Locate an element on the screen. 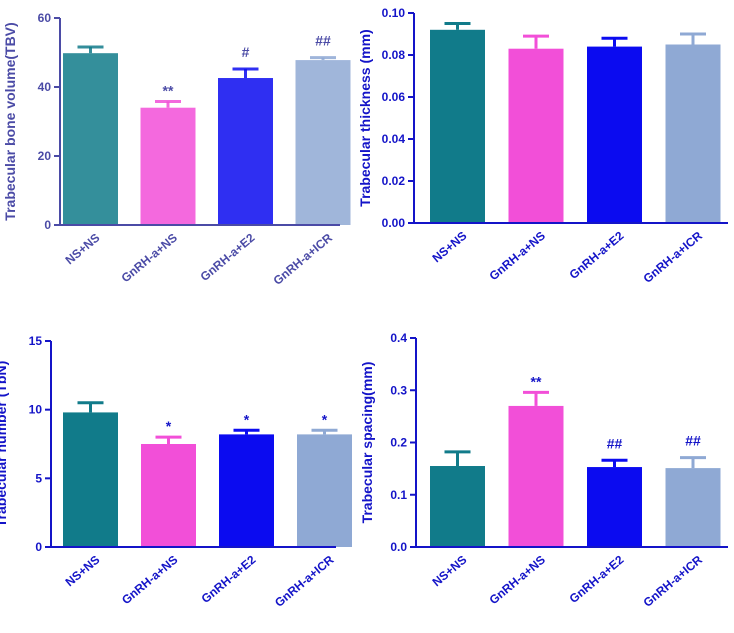  y-axis-title-number: Trabecular number (TbN) is located at coordinates (4, 444).